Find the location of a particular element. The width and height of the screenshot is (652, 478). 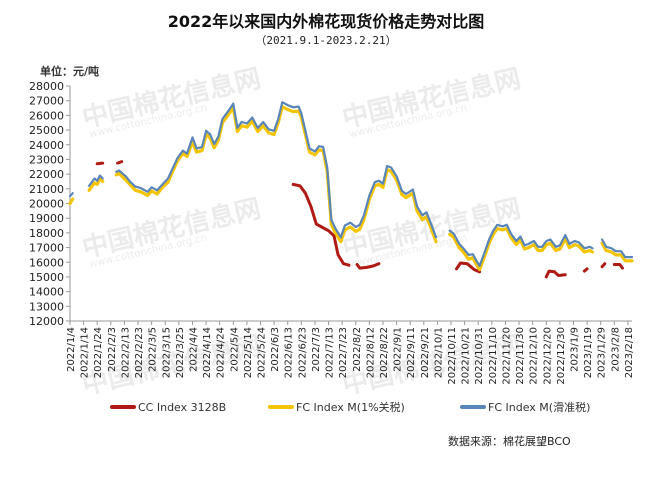

x-tick-label: 2022/11/30 is located at coordinates (520, 356).